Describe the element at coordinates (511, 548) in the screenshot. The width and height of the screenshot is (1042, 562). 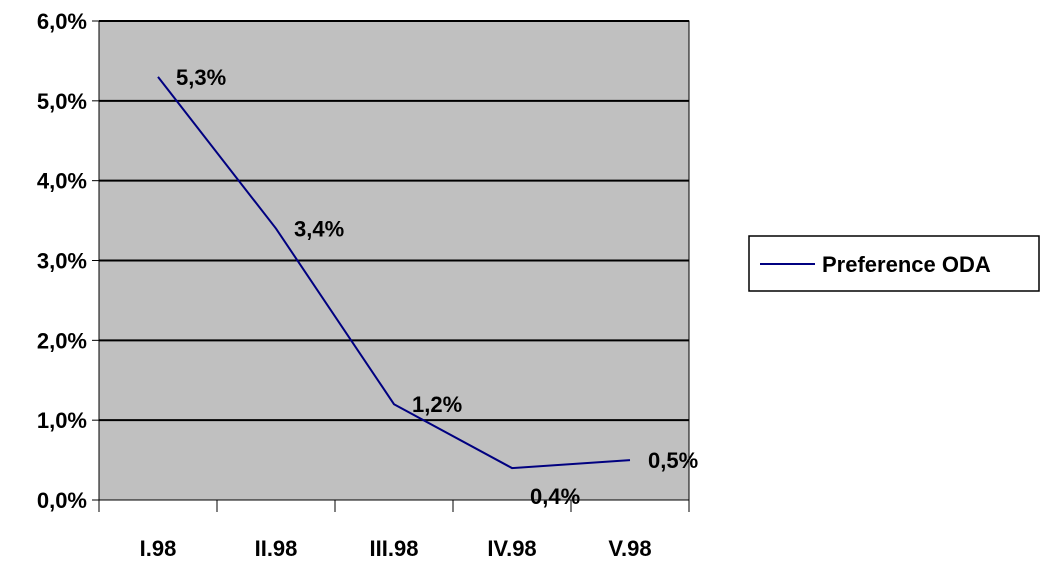
I see `x-tick-label: IV.98` at that location.